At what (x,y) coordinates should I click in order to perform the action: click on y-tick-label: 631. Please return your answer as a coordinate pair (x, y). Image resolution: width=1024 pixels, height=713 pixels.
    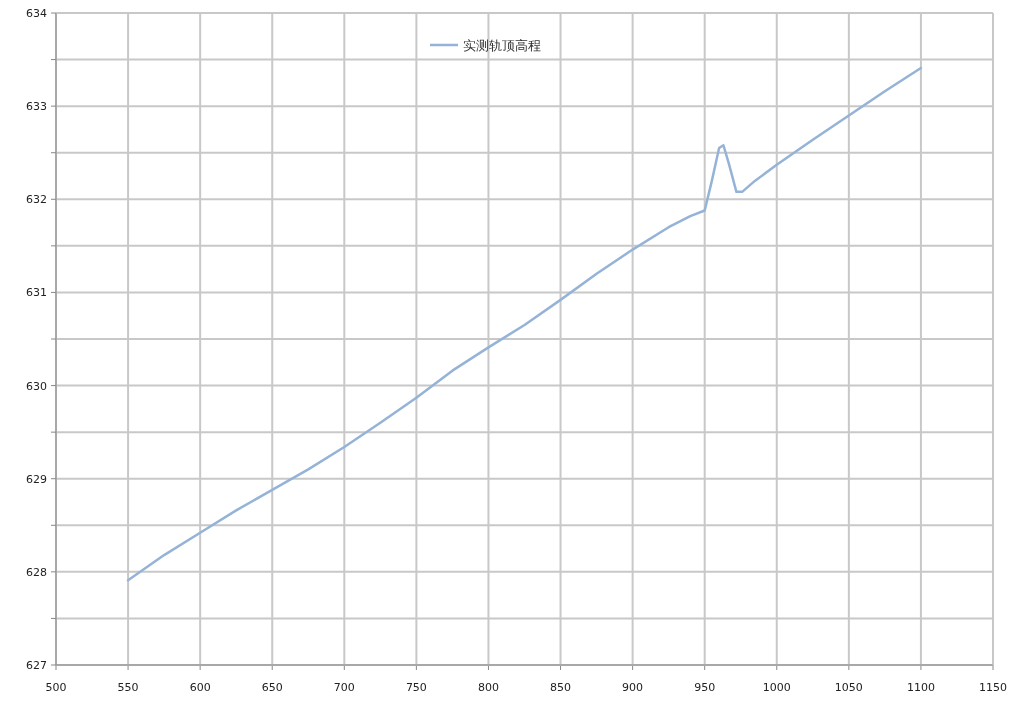
    Looking at the image, I should click on (36, 293).